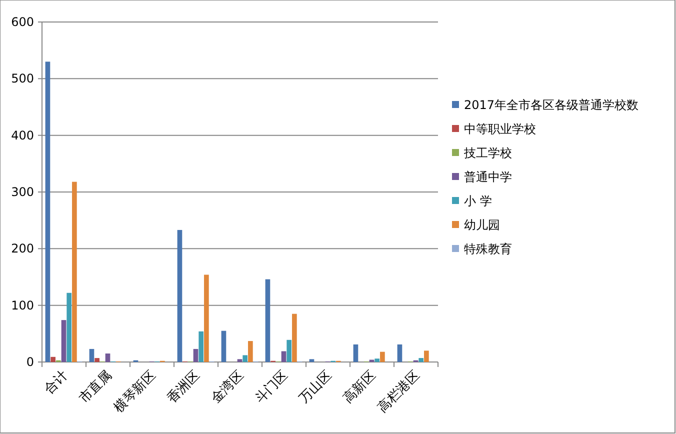  Describe the element at coordinates (488, 177) in the screenshot. I see `legend-label: 普通中学` at that location.